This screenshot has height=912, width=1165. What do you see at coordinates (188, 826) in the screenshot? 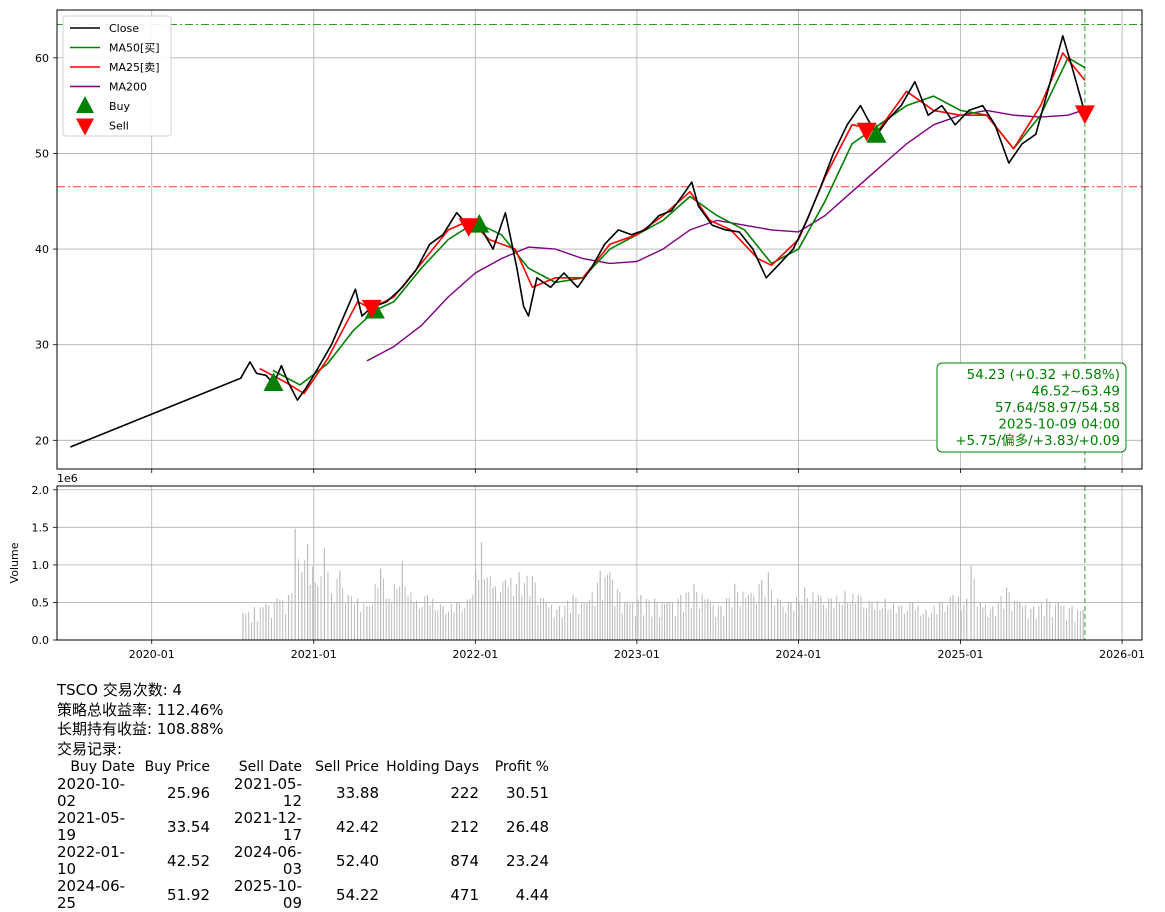
I see `cell-buy-price: 33.54` at bounding box center [188, 826].